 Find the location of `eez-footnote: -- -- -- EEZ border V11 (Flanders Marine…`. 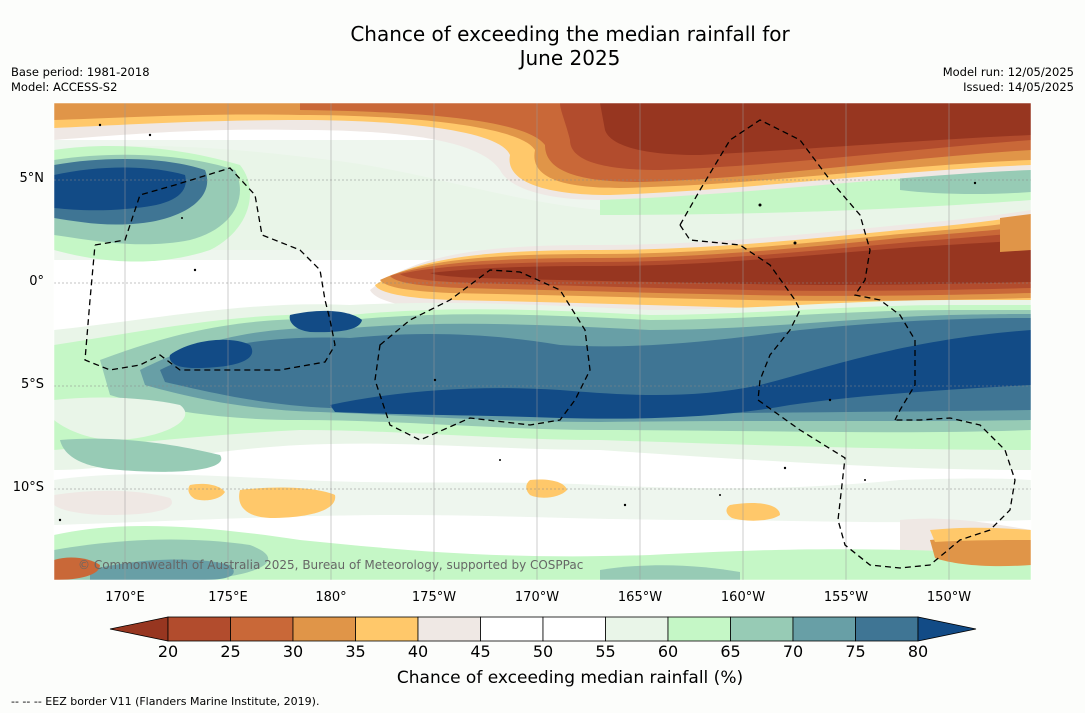

eez-footnote: -- -- -- EEZ border V11 (Flanders Marine… is located at coordinates (165, 701).